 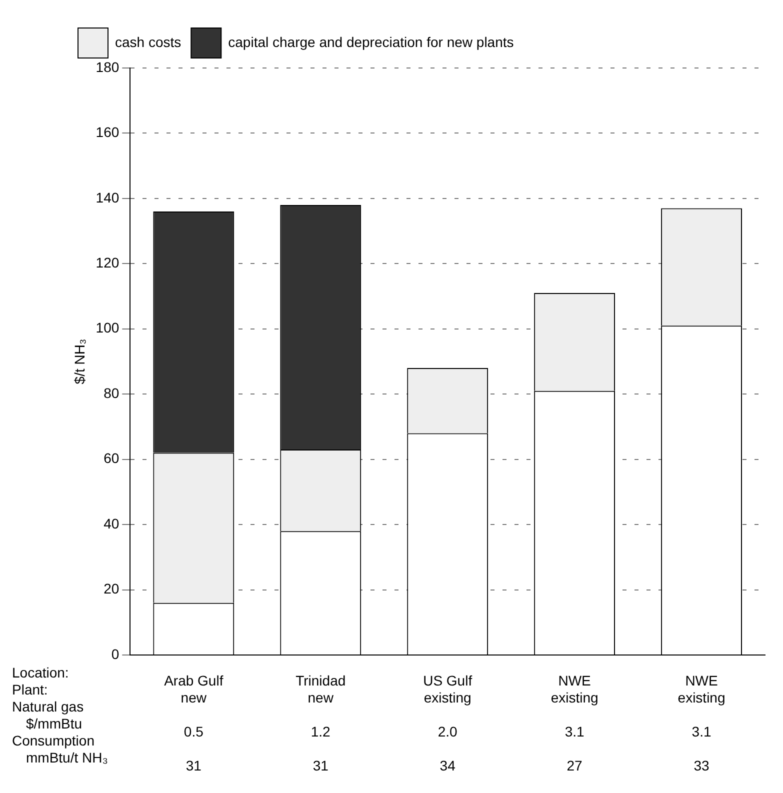 What do you see at coordinates (321, 723) in the screenshot?
I see `category-label: Trinidad new 1.2 31` at bounding box center [321, 723].